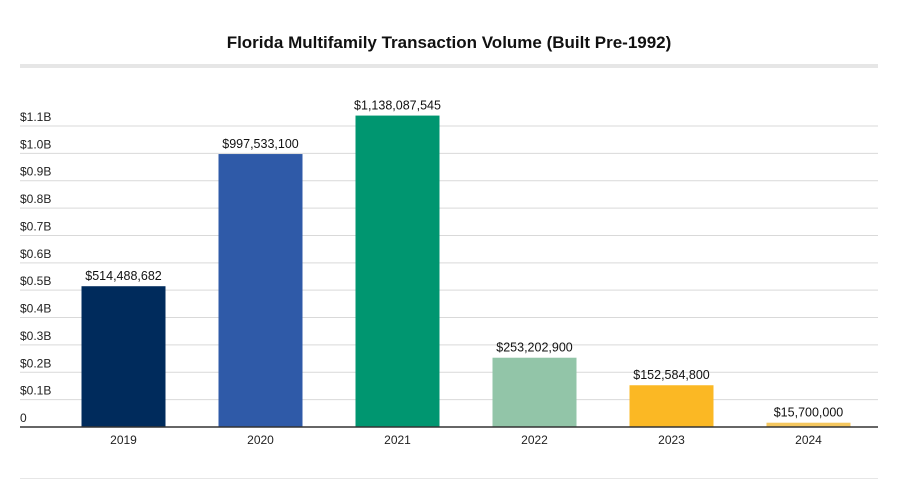 The width and height of the screenshot is (898, 490). I want to click on y-tick-label: $1.0B, so click(35, 144).